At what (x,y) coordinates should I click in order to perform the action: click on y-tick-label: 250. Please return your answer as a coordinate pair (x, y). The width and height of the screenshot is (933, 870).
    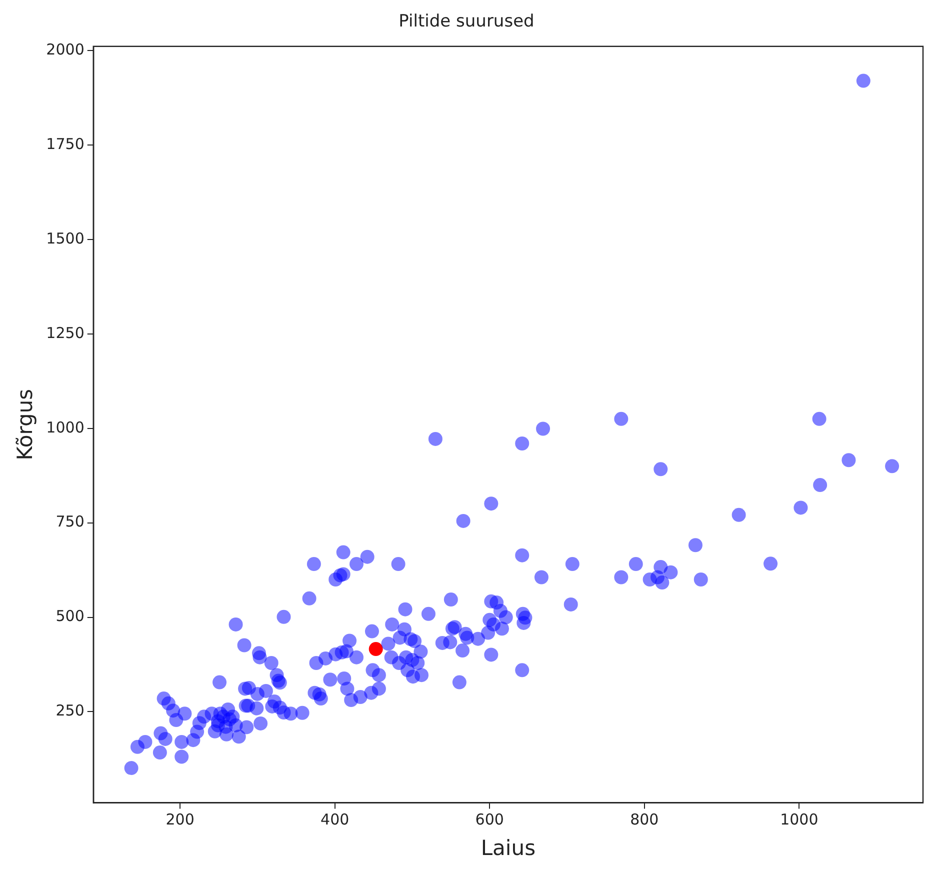
    Looking at the image, I should click on (70, 711).